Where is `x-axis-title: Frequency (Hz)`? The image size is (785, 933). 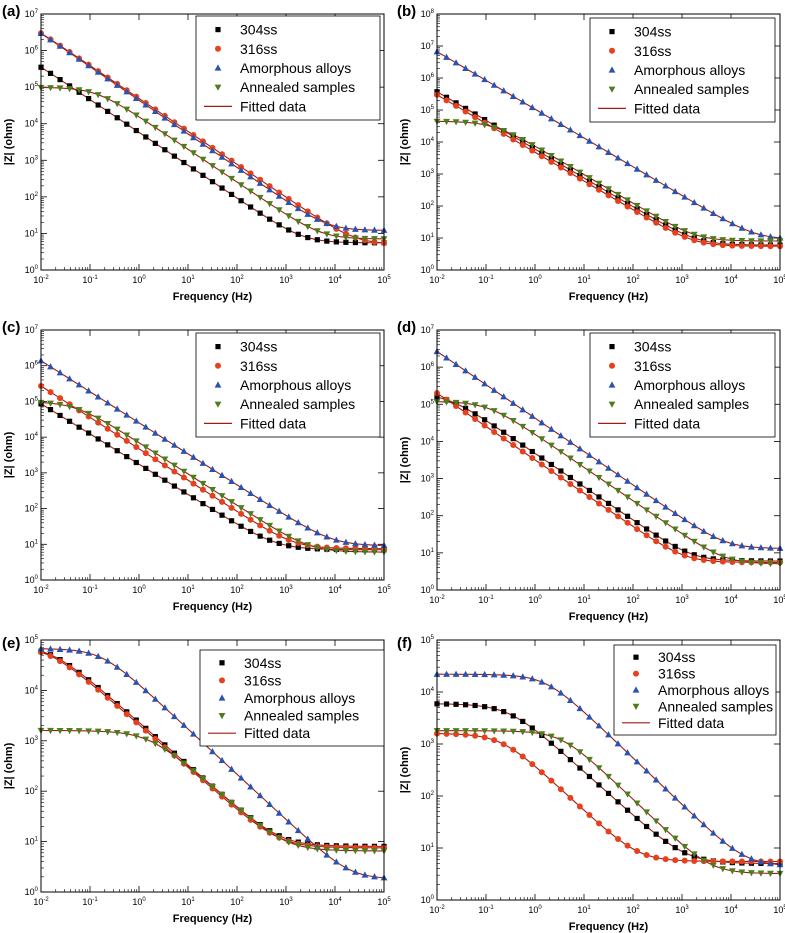 x-axis-title: Frequency (Hz) is located at coordinates (213, 607).